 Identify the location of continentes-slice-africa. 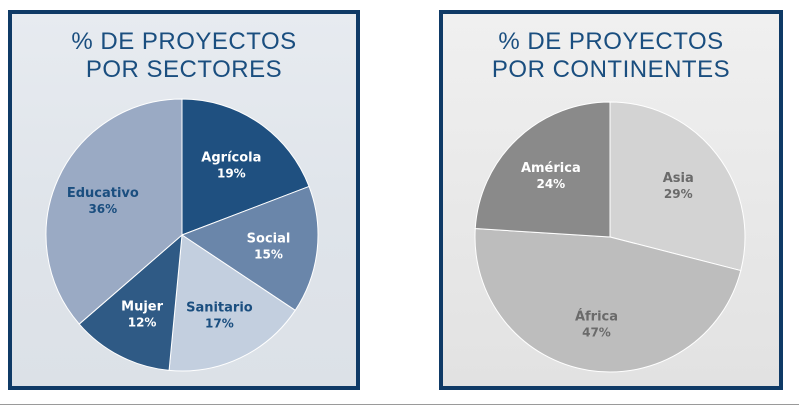
(608, 300).